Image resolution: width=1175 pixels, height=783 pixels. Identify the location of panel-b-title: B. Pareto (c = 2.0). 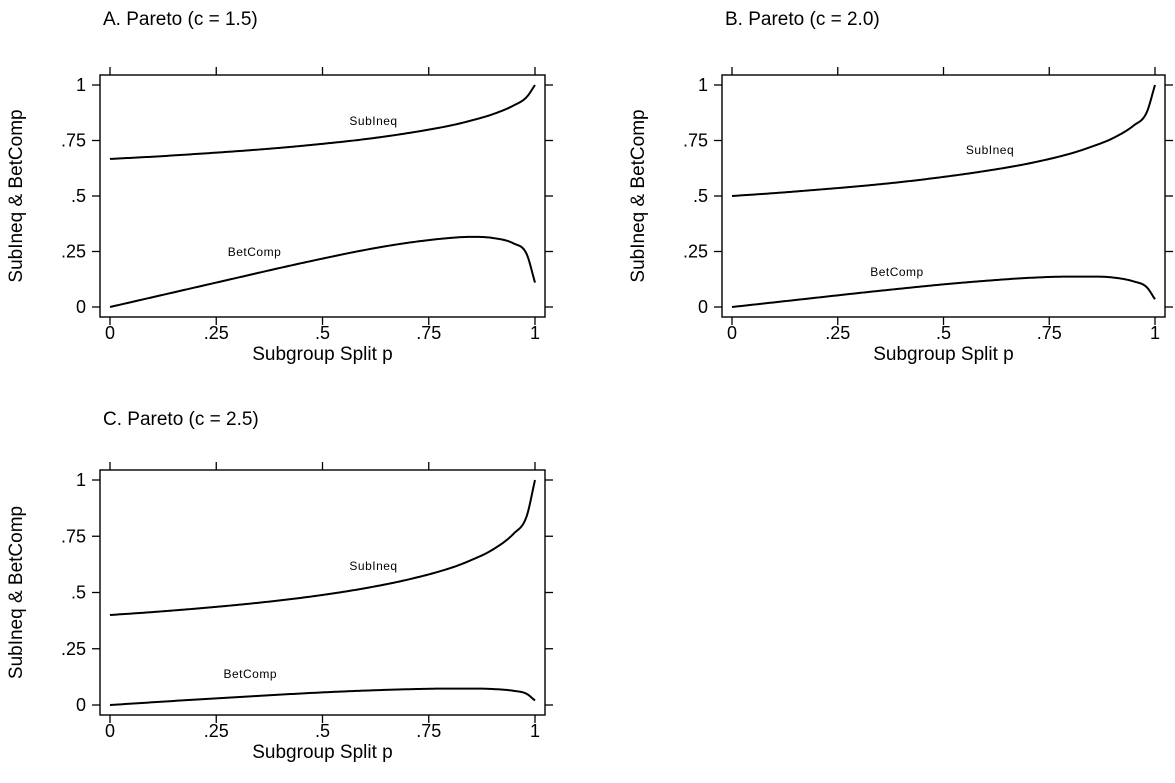
(802, 19).